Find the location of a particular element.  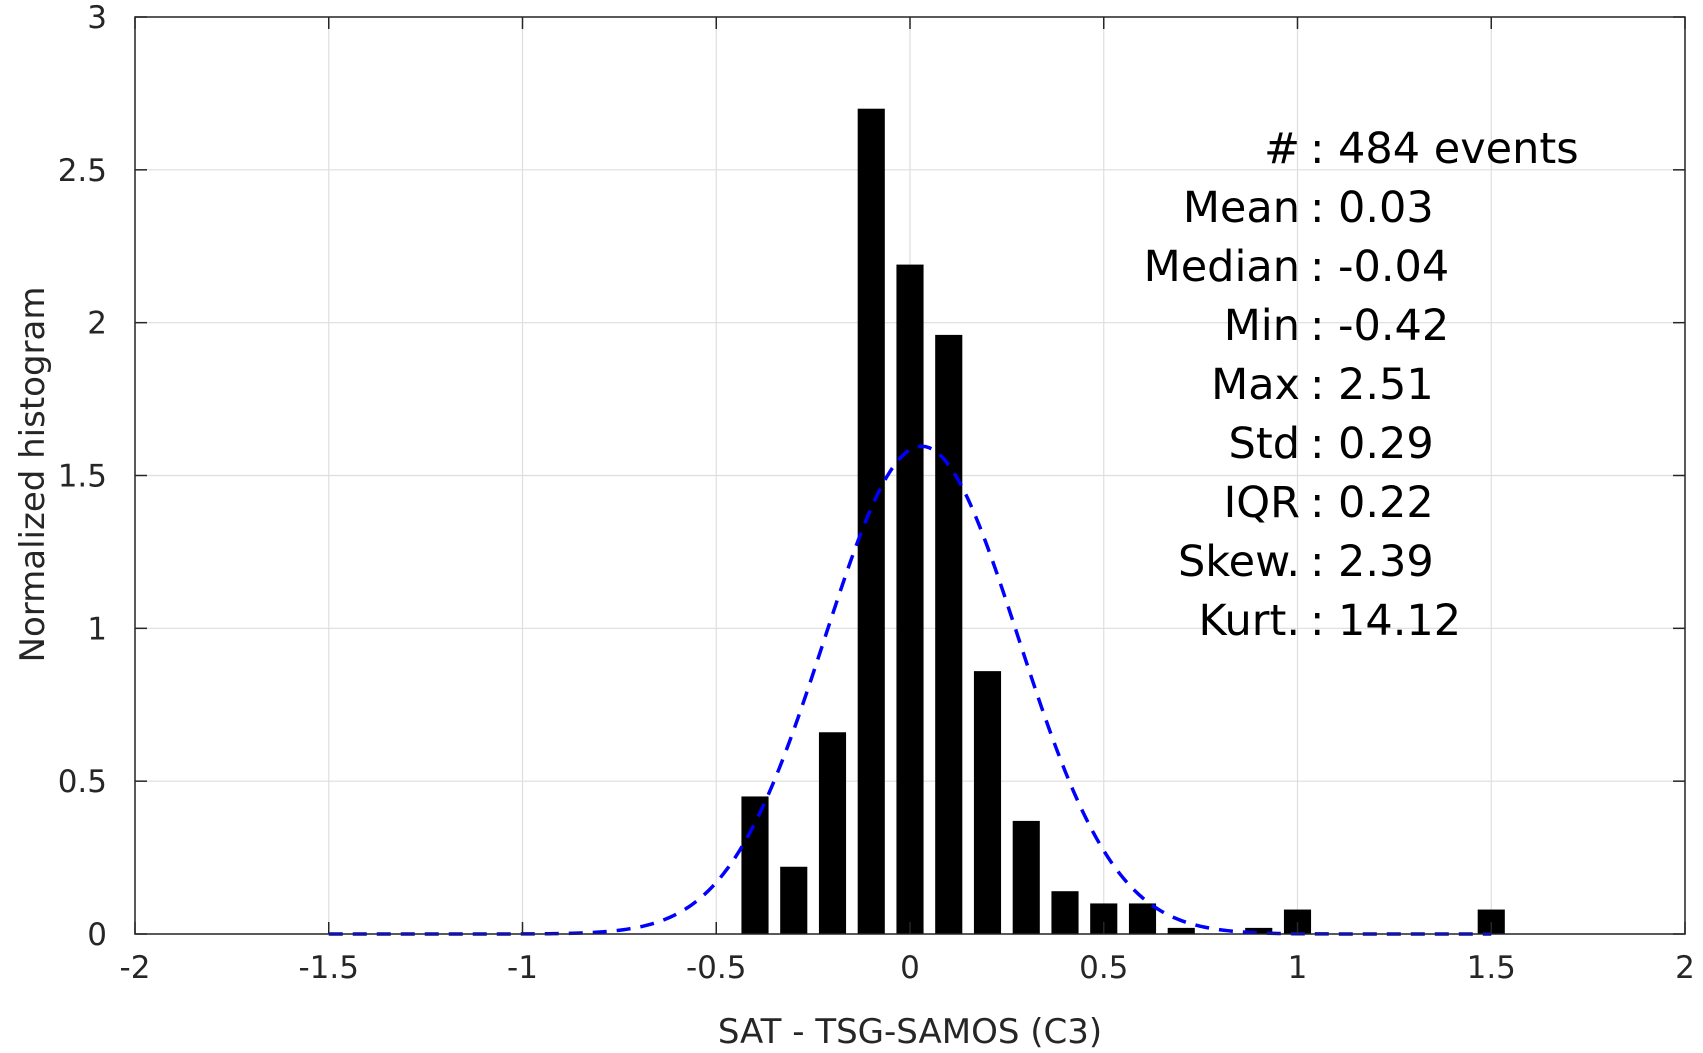

x-tick-label-3: -0.5 is located at coordinates (716, 968).